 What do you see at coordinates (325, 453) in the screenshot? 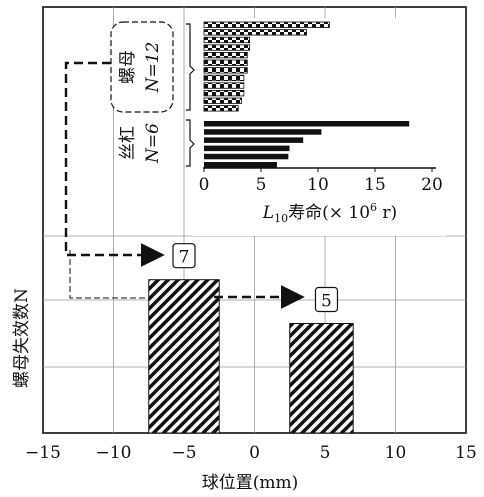
I see `main-x-tick: 5` at bounding box center [325, 453].